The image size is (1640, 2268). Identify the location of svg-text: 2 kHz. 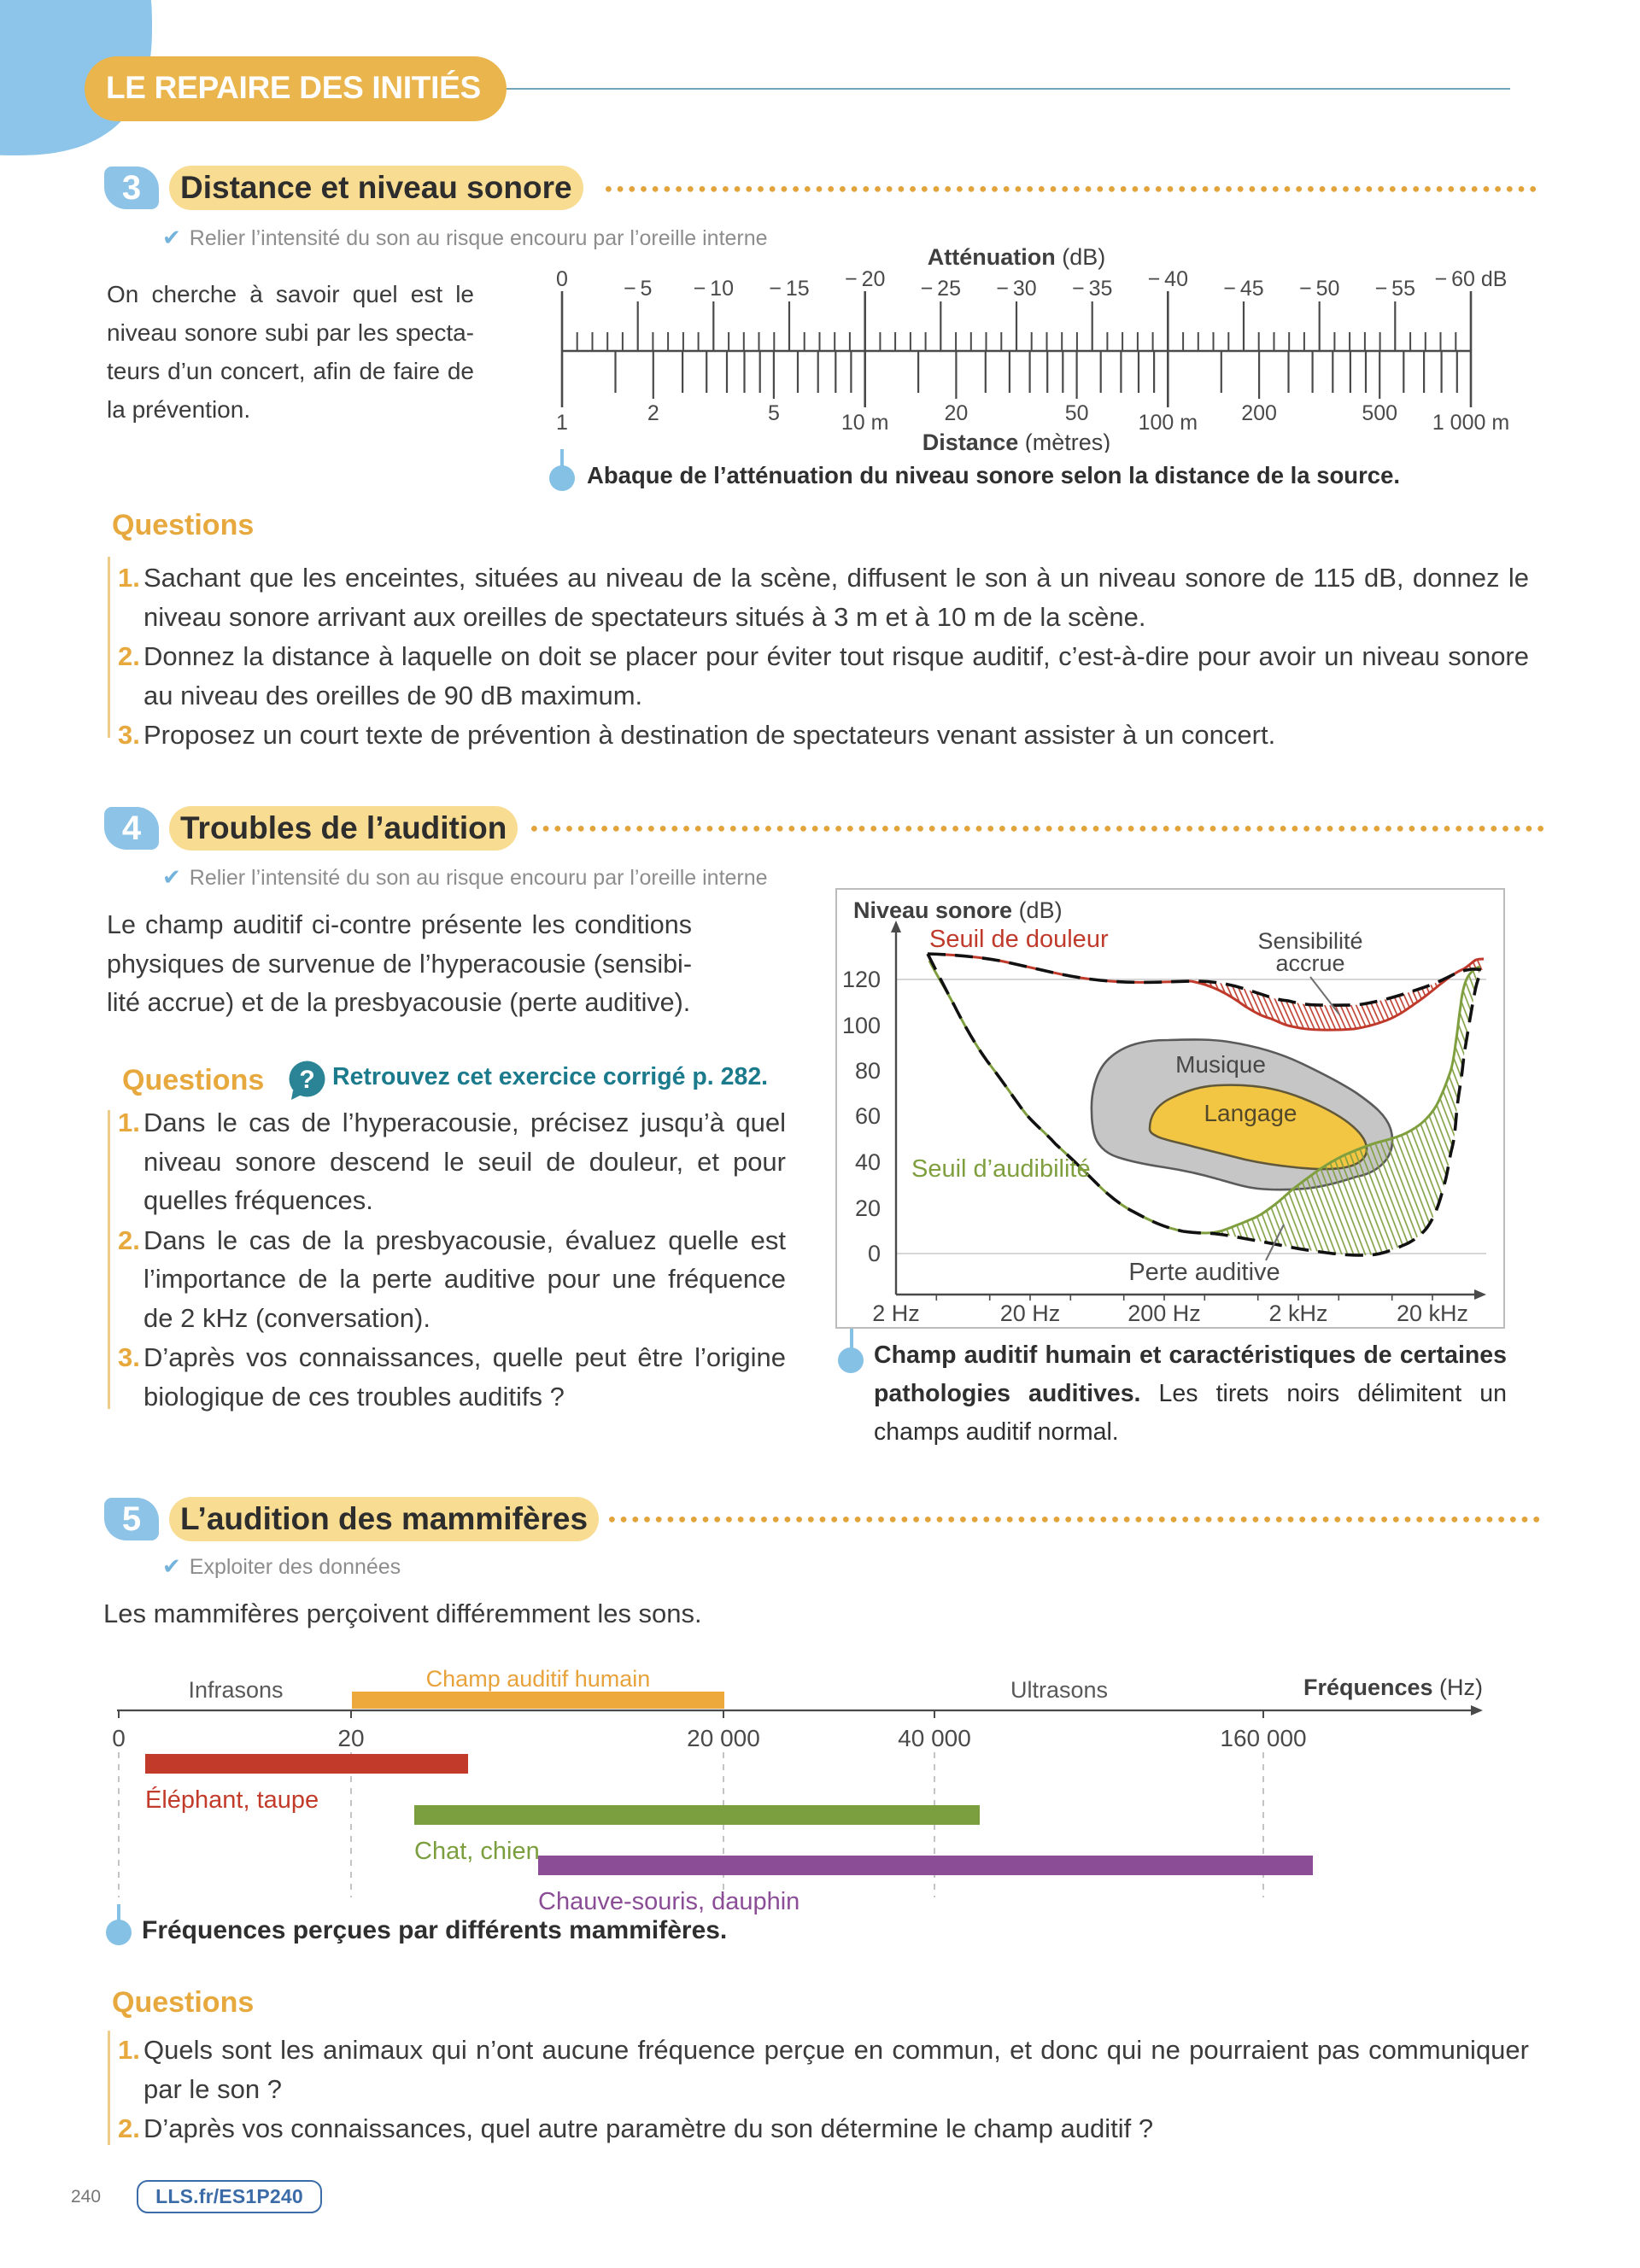
(1297, 1313).